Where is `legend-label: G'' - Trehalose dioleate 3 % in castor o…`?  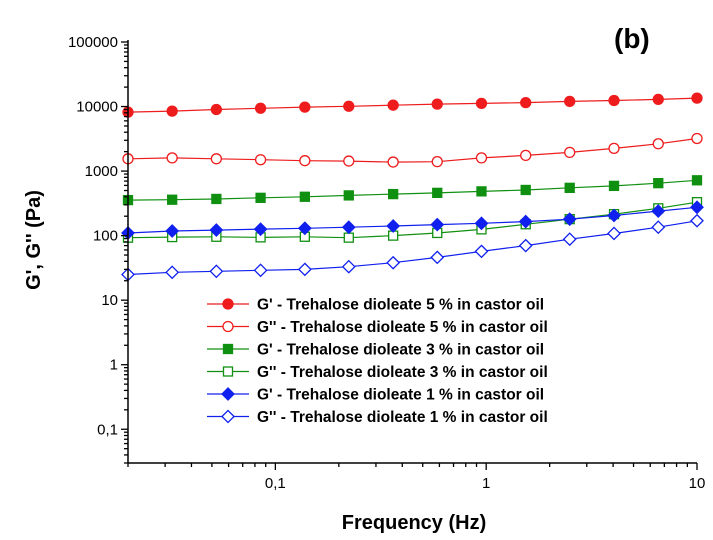 legend-label: G'' - Trehalose dioleate 3 % in castor o… is located at coordinates (402, 372).